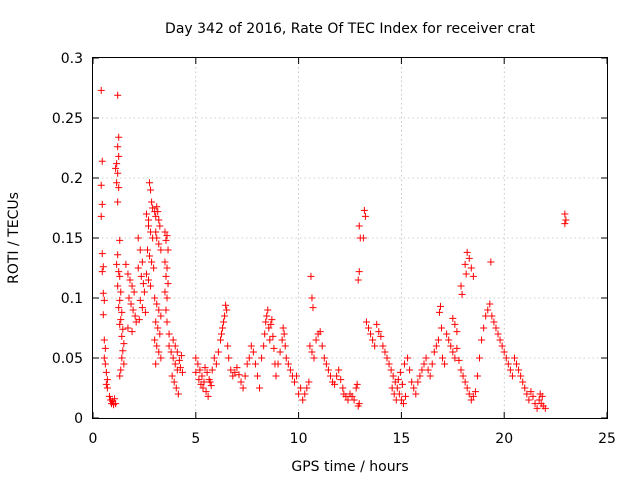 The width and height of the screenshot is (640, 480). Describe the element at coordinates (72, 59) in the screenshot. I see `y-tick-label: 0.3` at that location.